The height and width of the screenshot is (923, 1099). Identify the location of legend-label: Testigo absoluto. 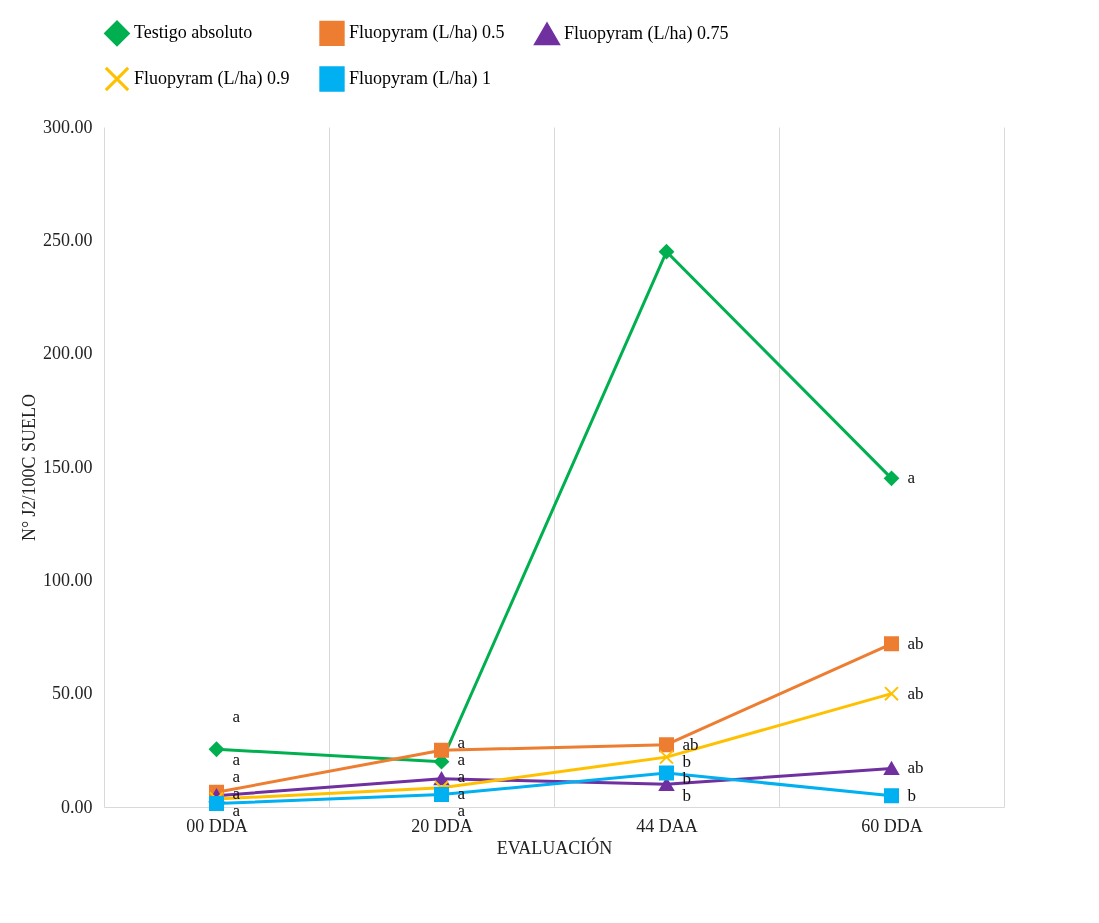
(193, 32).